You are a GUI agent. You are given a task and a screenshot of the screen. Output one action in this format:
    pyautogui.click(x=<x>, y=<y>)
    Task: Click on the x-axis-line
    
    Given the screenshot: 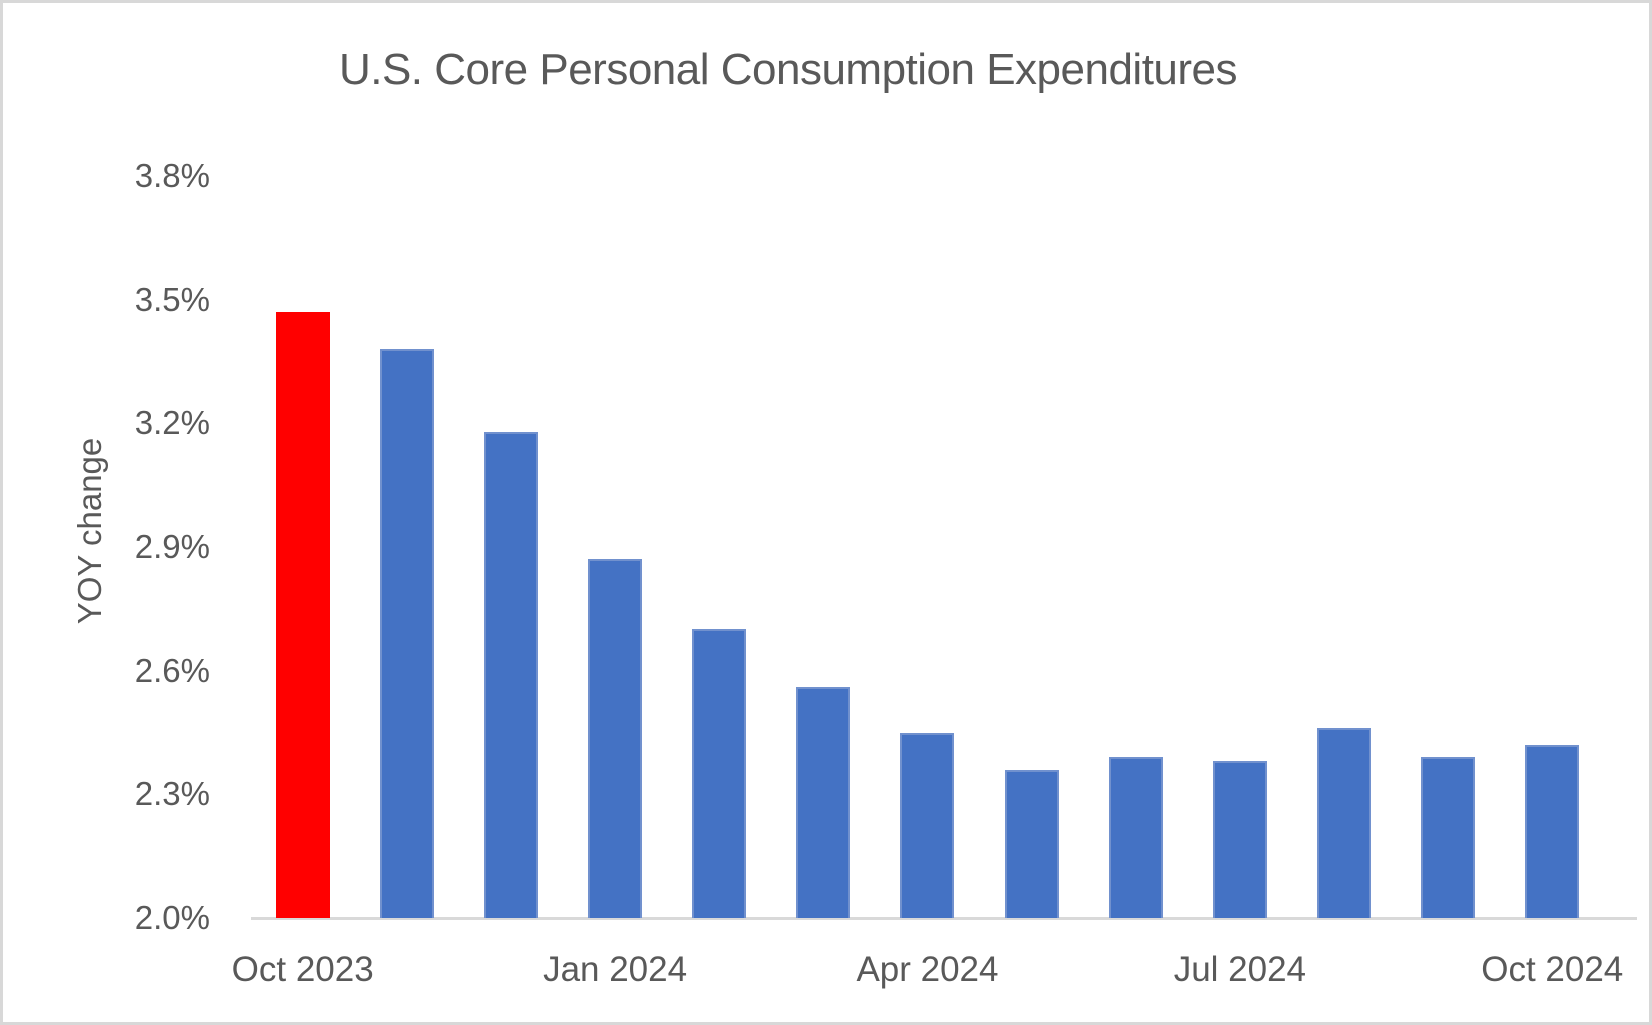 What is the action you would take?
    pyautogui.click(x=944, y=918)
    